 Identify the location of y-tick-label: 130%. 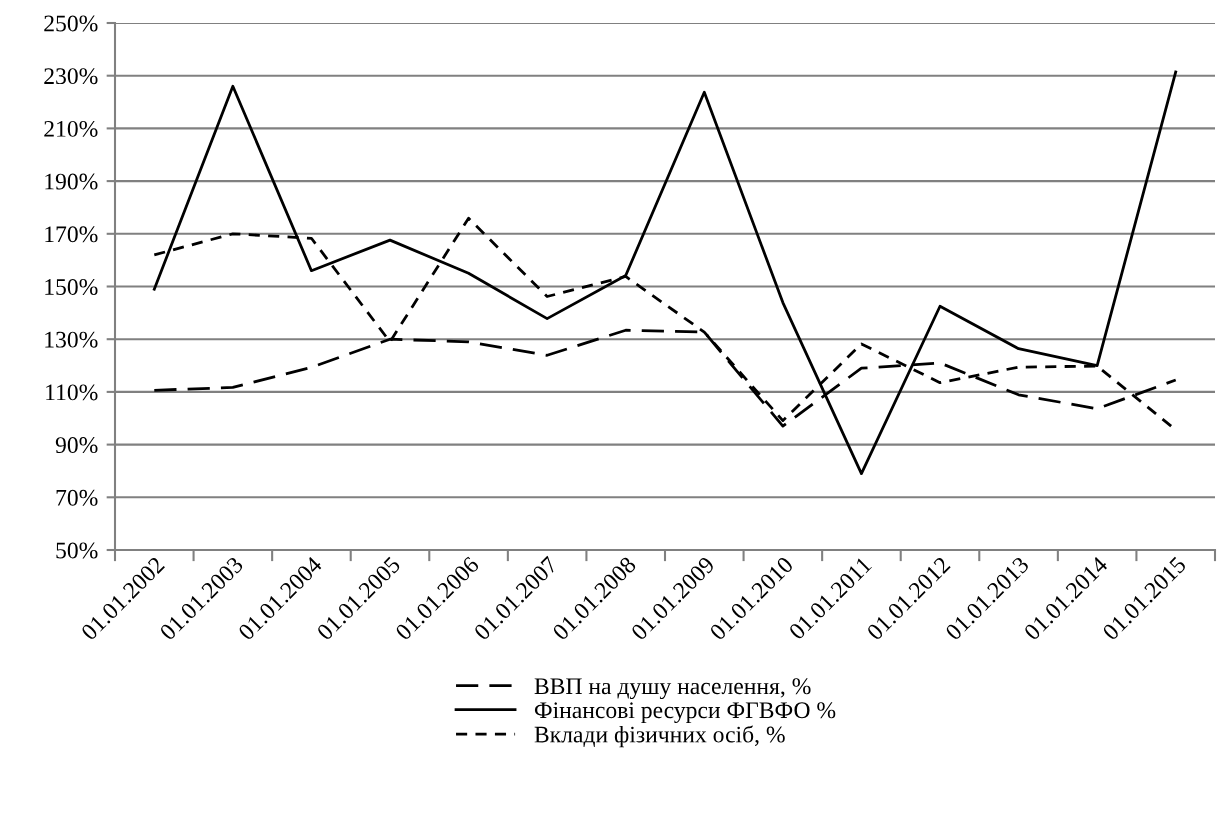
(71, 339).